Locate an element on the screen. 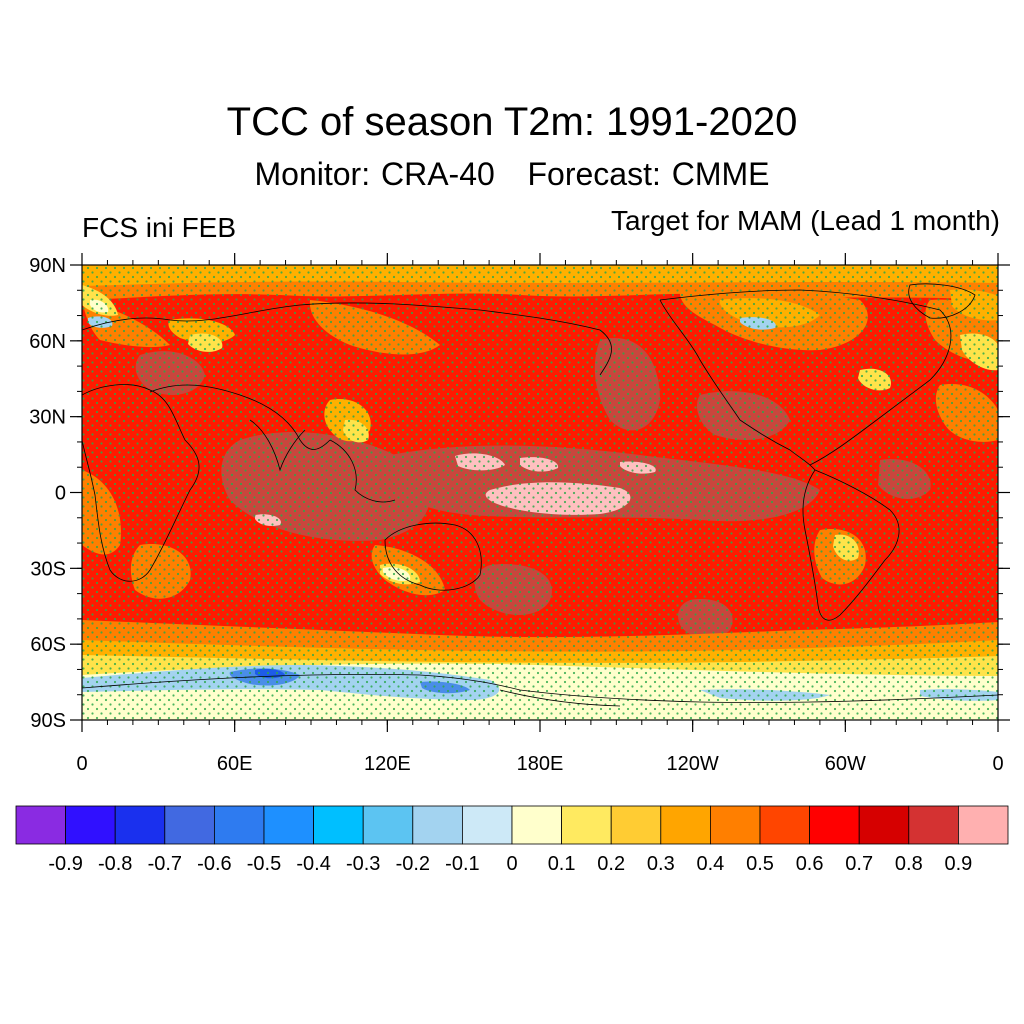 The image size is (1024, 1024). forecast-label: Forecast: CMME is located at coordinates (648, 174).